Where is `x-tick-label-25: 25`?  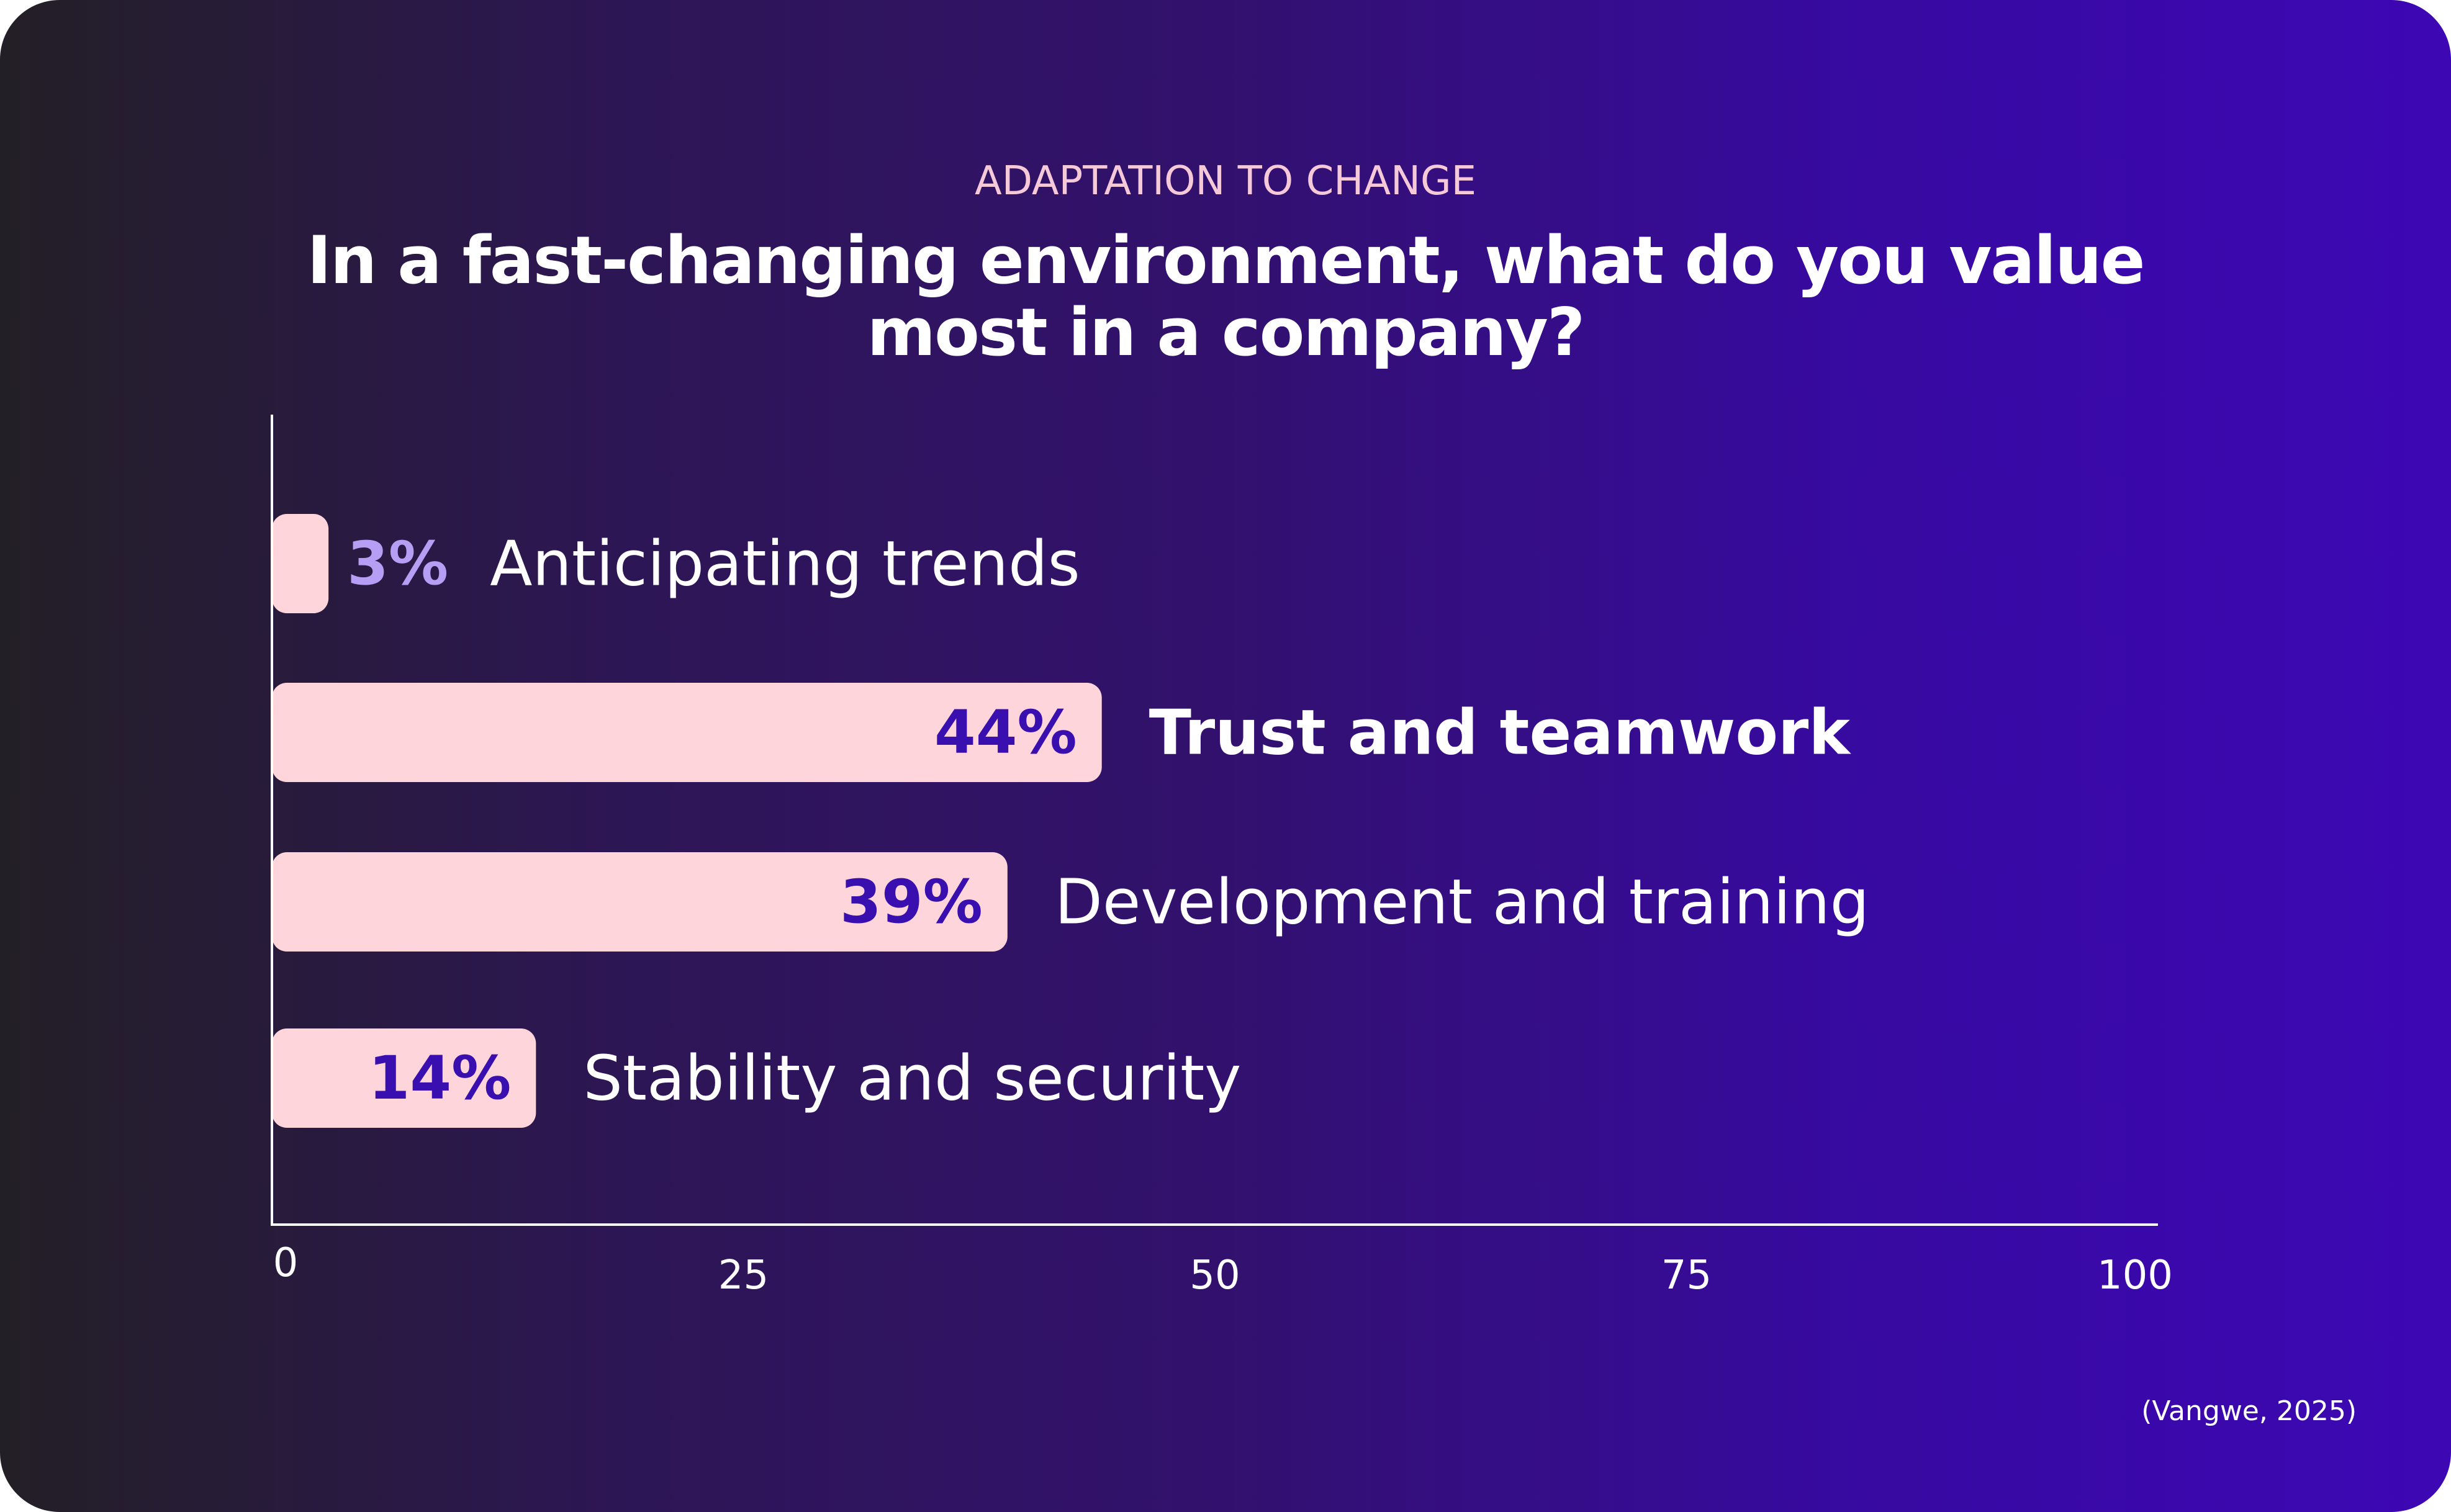
x-tick-label-25: 25 is located at coordinates (744, 1275).